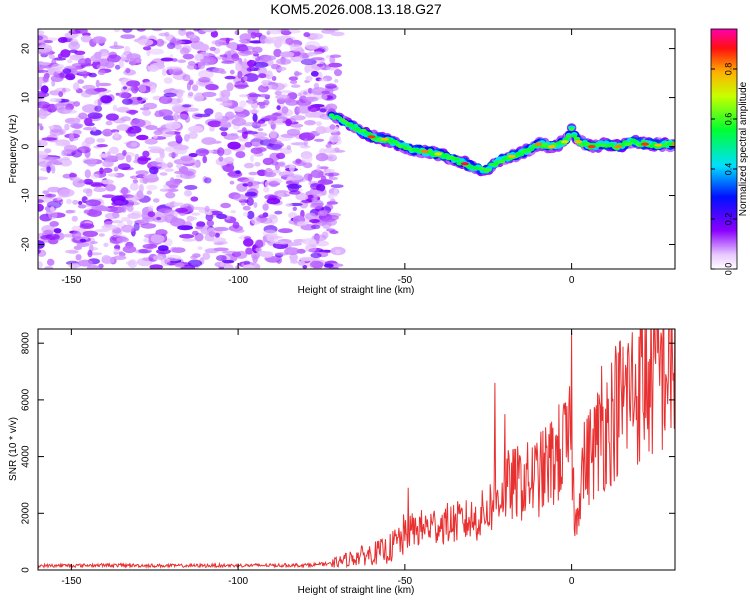 This screenshot has width=750, height=600. What do you see at coordinates (728, 169) in the screenshot?
I see `colorbar-tick-label: 0.4` at bounding box center [728, 169].